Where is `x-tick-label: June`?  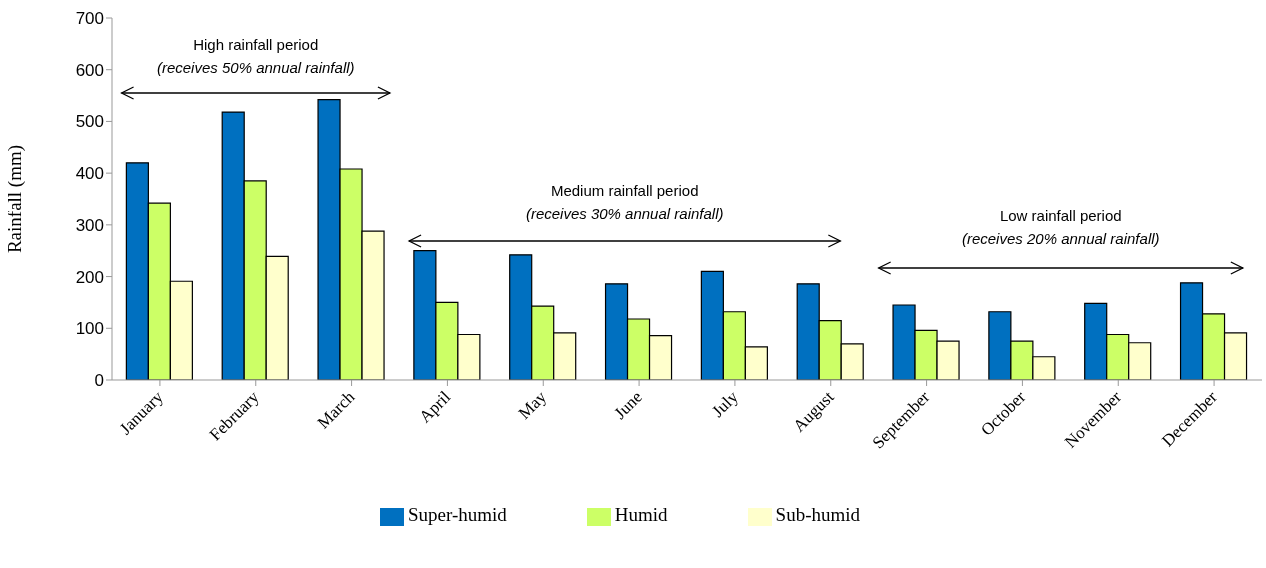
x-tick-label: June is located at coordinates (628, 405).